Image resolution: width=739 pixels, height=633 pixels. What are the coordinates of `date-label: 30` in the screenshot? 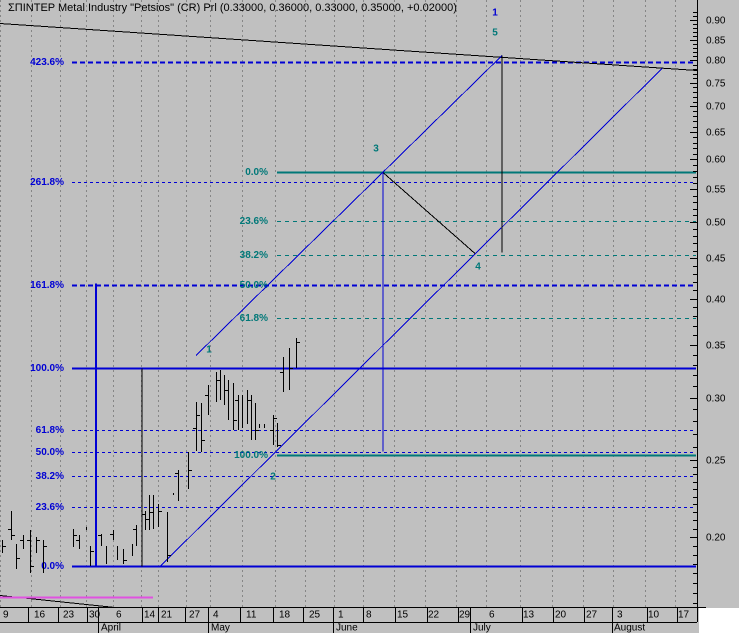 It's located at (95, 615).